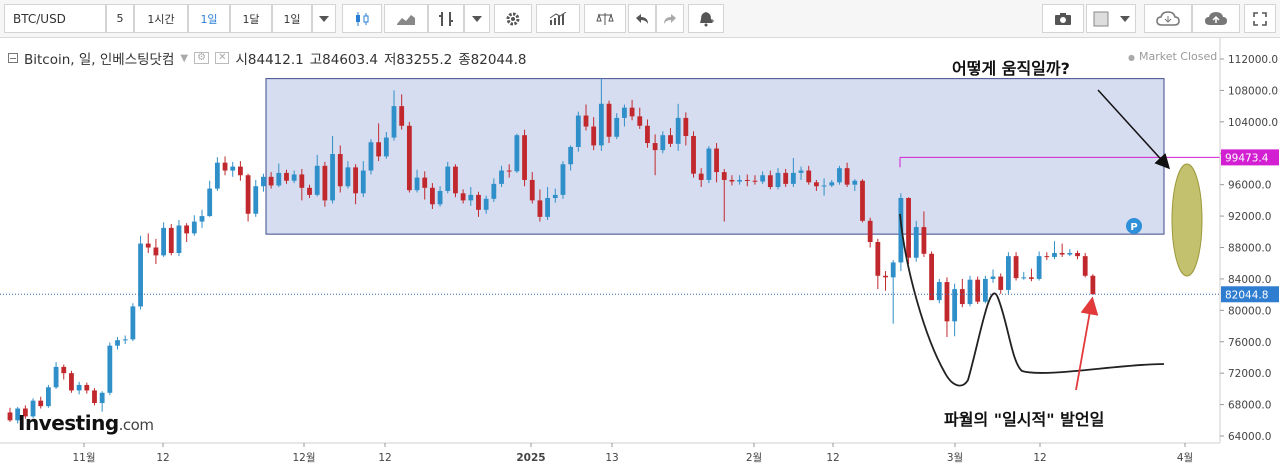 The image size is (1280, 468). I want to click on chevron-down-icon: ▼, so click(184, 58).